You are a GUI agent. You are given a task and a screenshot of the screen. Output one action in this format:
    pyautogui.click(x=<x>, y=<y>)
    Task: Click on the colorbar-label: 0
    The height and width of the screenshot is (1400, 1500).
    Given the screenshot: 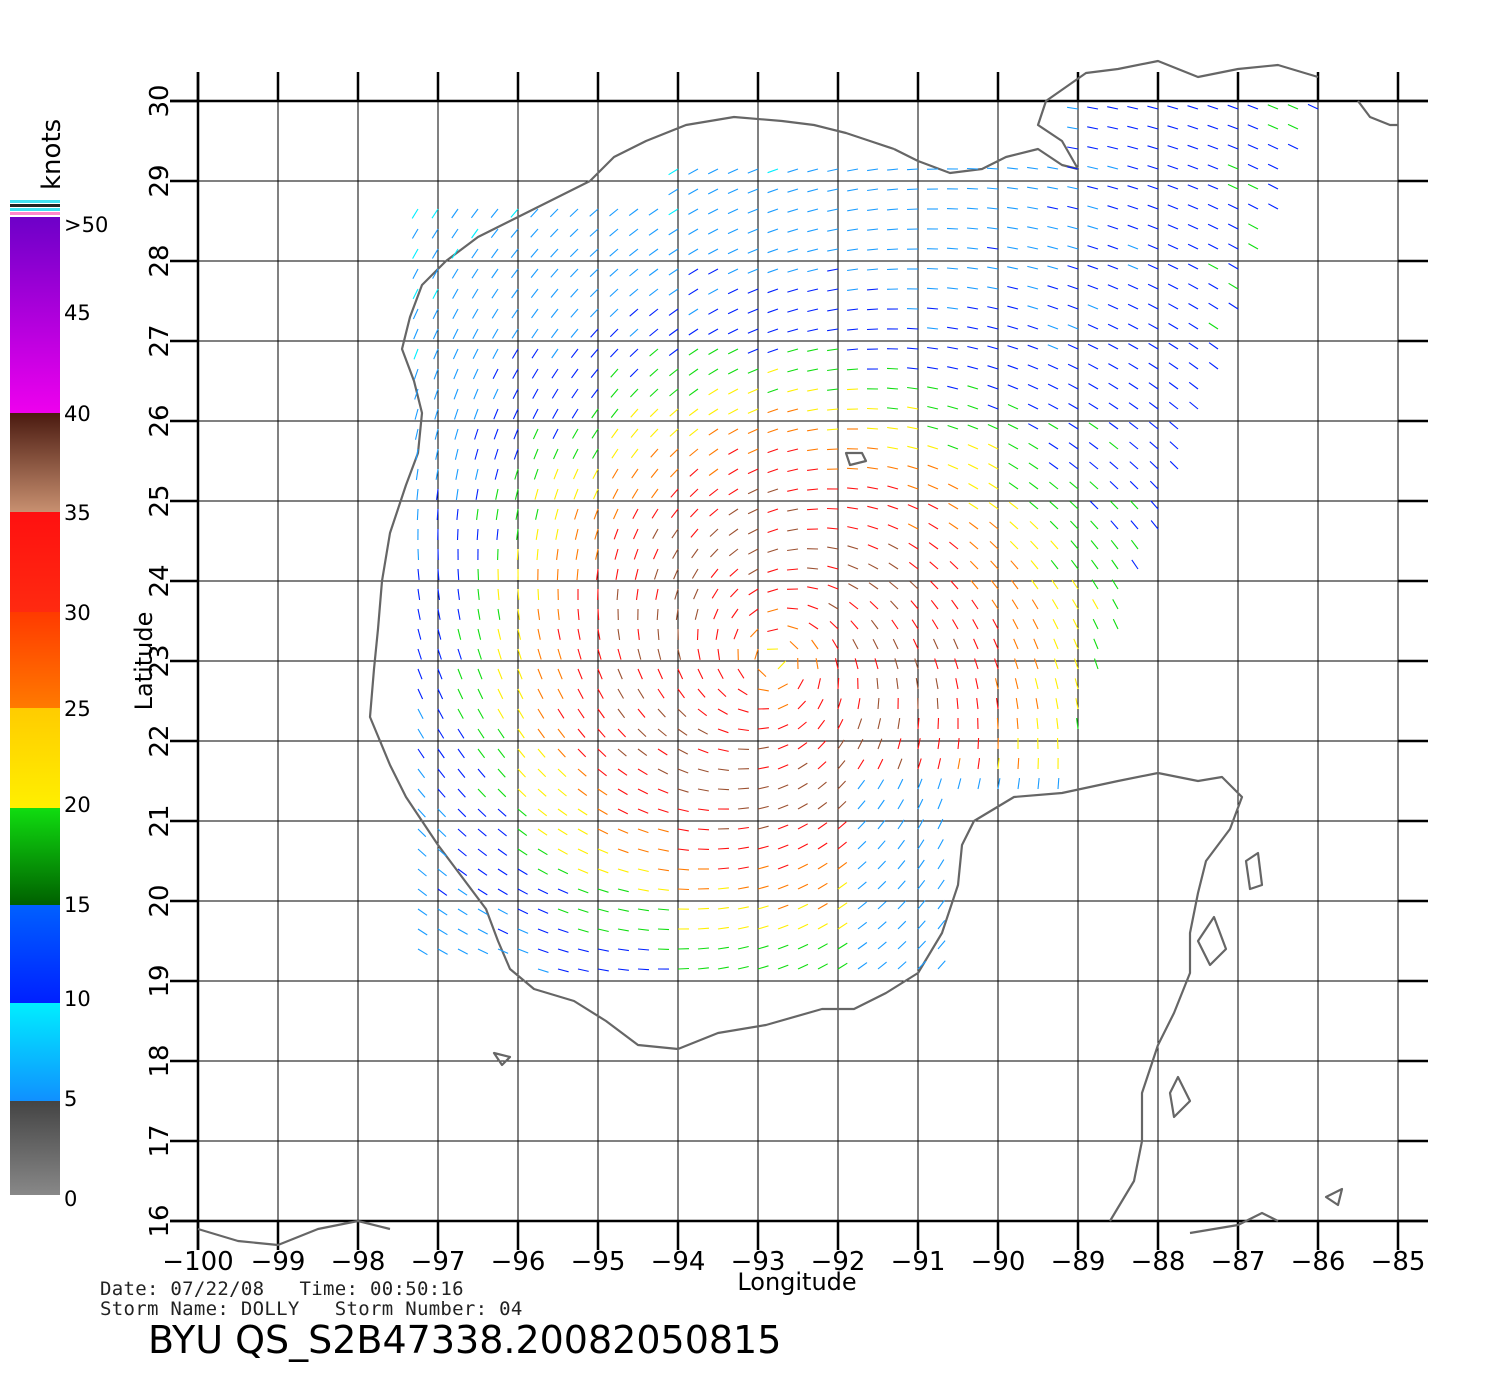 What is the action you would take?
    pyautogui.click(x=70, y=1199)
    